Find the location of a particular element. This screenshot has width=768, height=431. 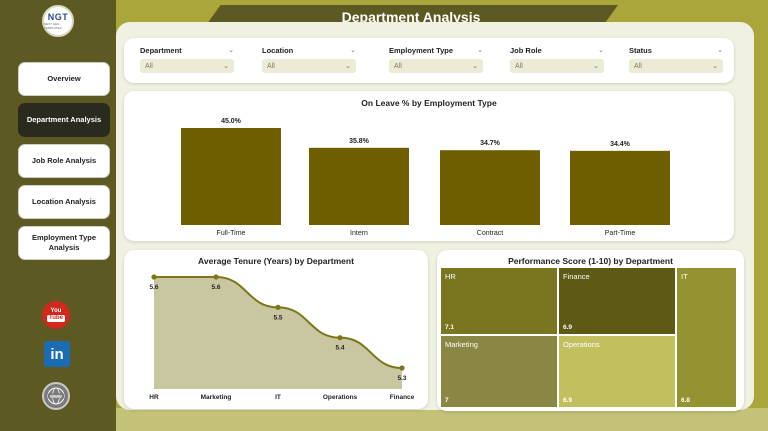

bar-category-label: Full-Time is located at coordinates (231, 233).